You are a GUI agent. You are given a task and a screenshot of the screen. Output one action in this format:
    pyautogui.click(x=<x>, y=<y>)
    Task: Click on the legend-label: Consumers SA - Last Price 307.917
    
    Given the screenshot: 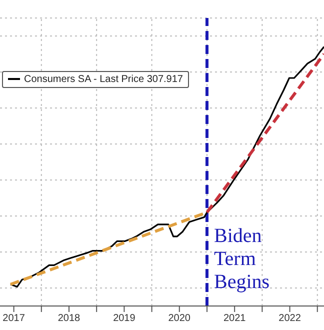 What is the action you would take?
    pyautogui.click(x=103, y=79)
    